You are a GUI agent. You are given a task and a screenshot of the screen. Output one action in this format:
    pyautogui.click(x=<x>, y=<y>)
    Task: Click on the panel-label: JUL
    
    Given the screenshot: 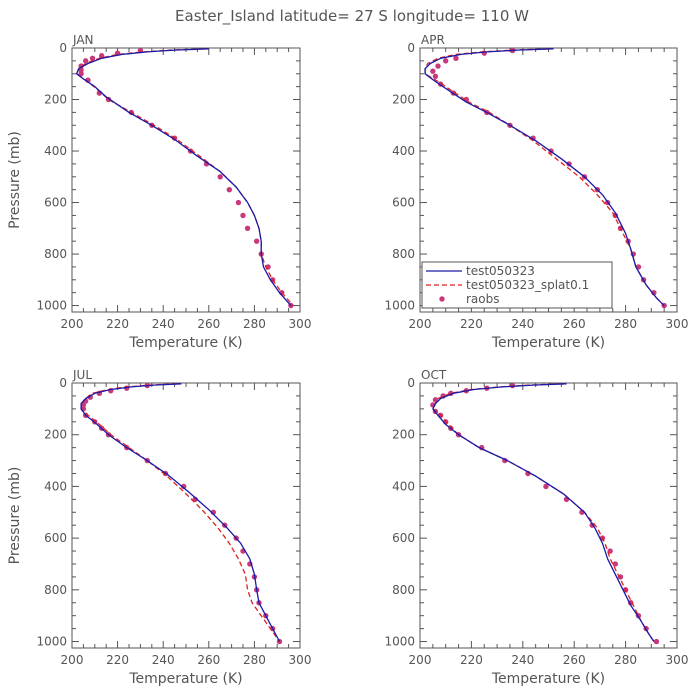 What is the action you would take?
    pyautogui.click(x=82, y=375)
    